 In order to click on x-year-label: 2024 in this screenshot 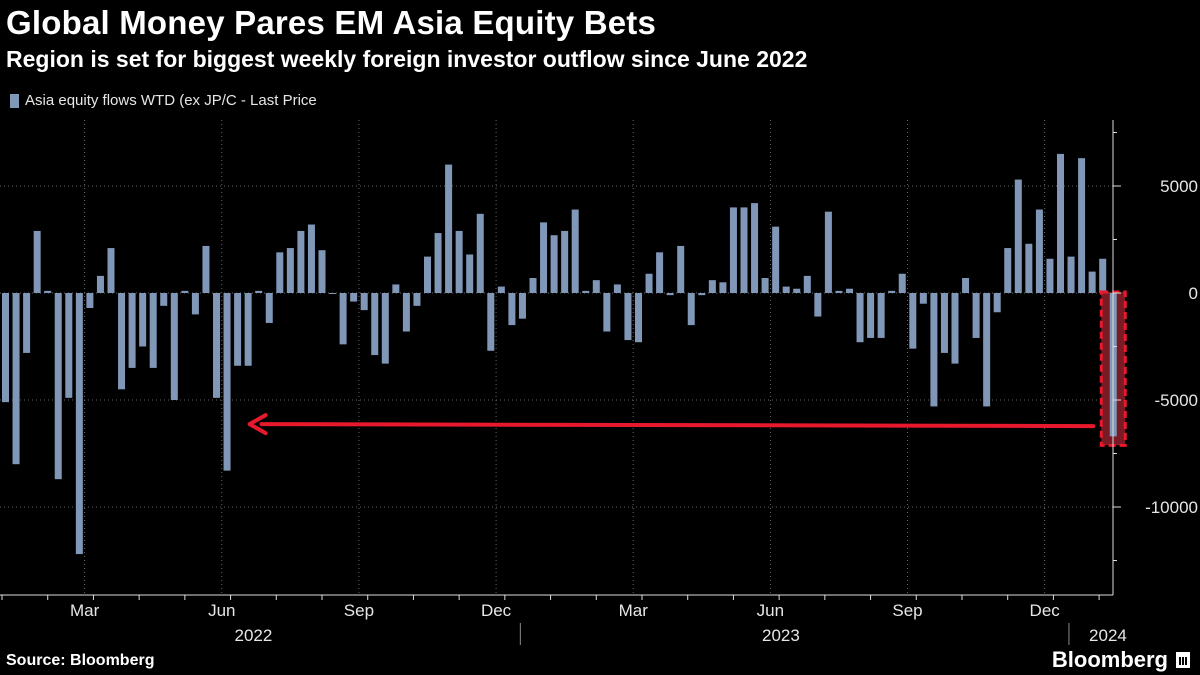, I will do `click(1108, 635)`.